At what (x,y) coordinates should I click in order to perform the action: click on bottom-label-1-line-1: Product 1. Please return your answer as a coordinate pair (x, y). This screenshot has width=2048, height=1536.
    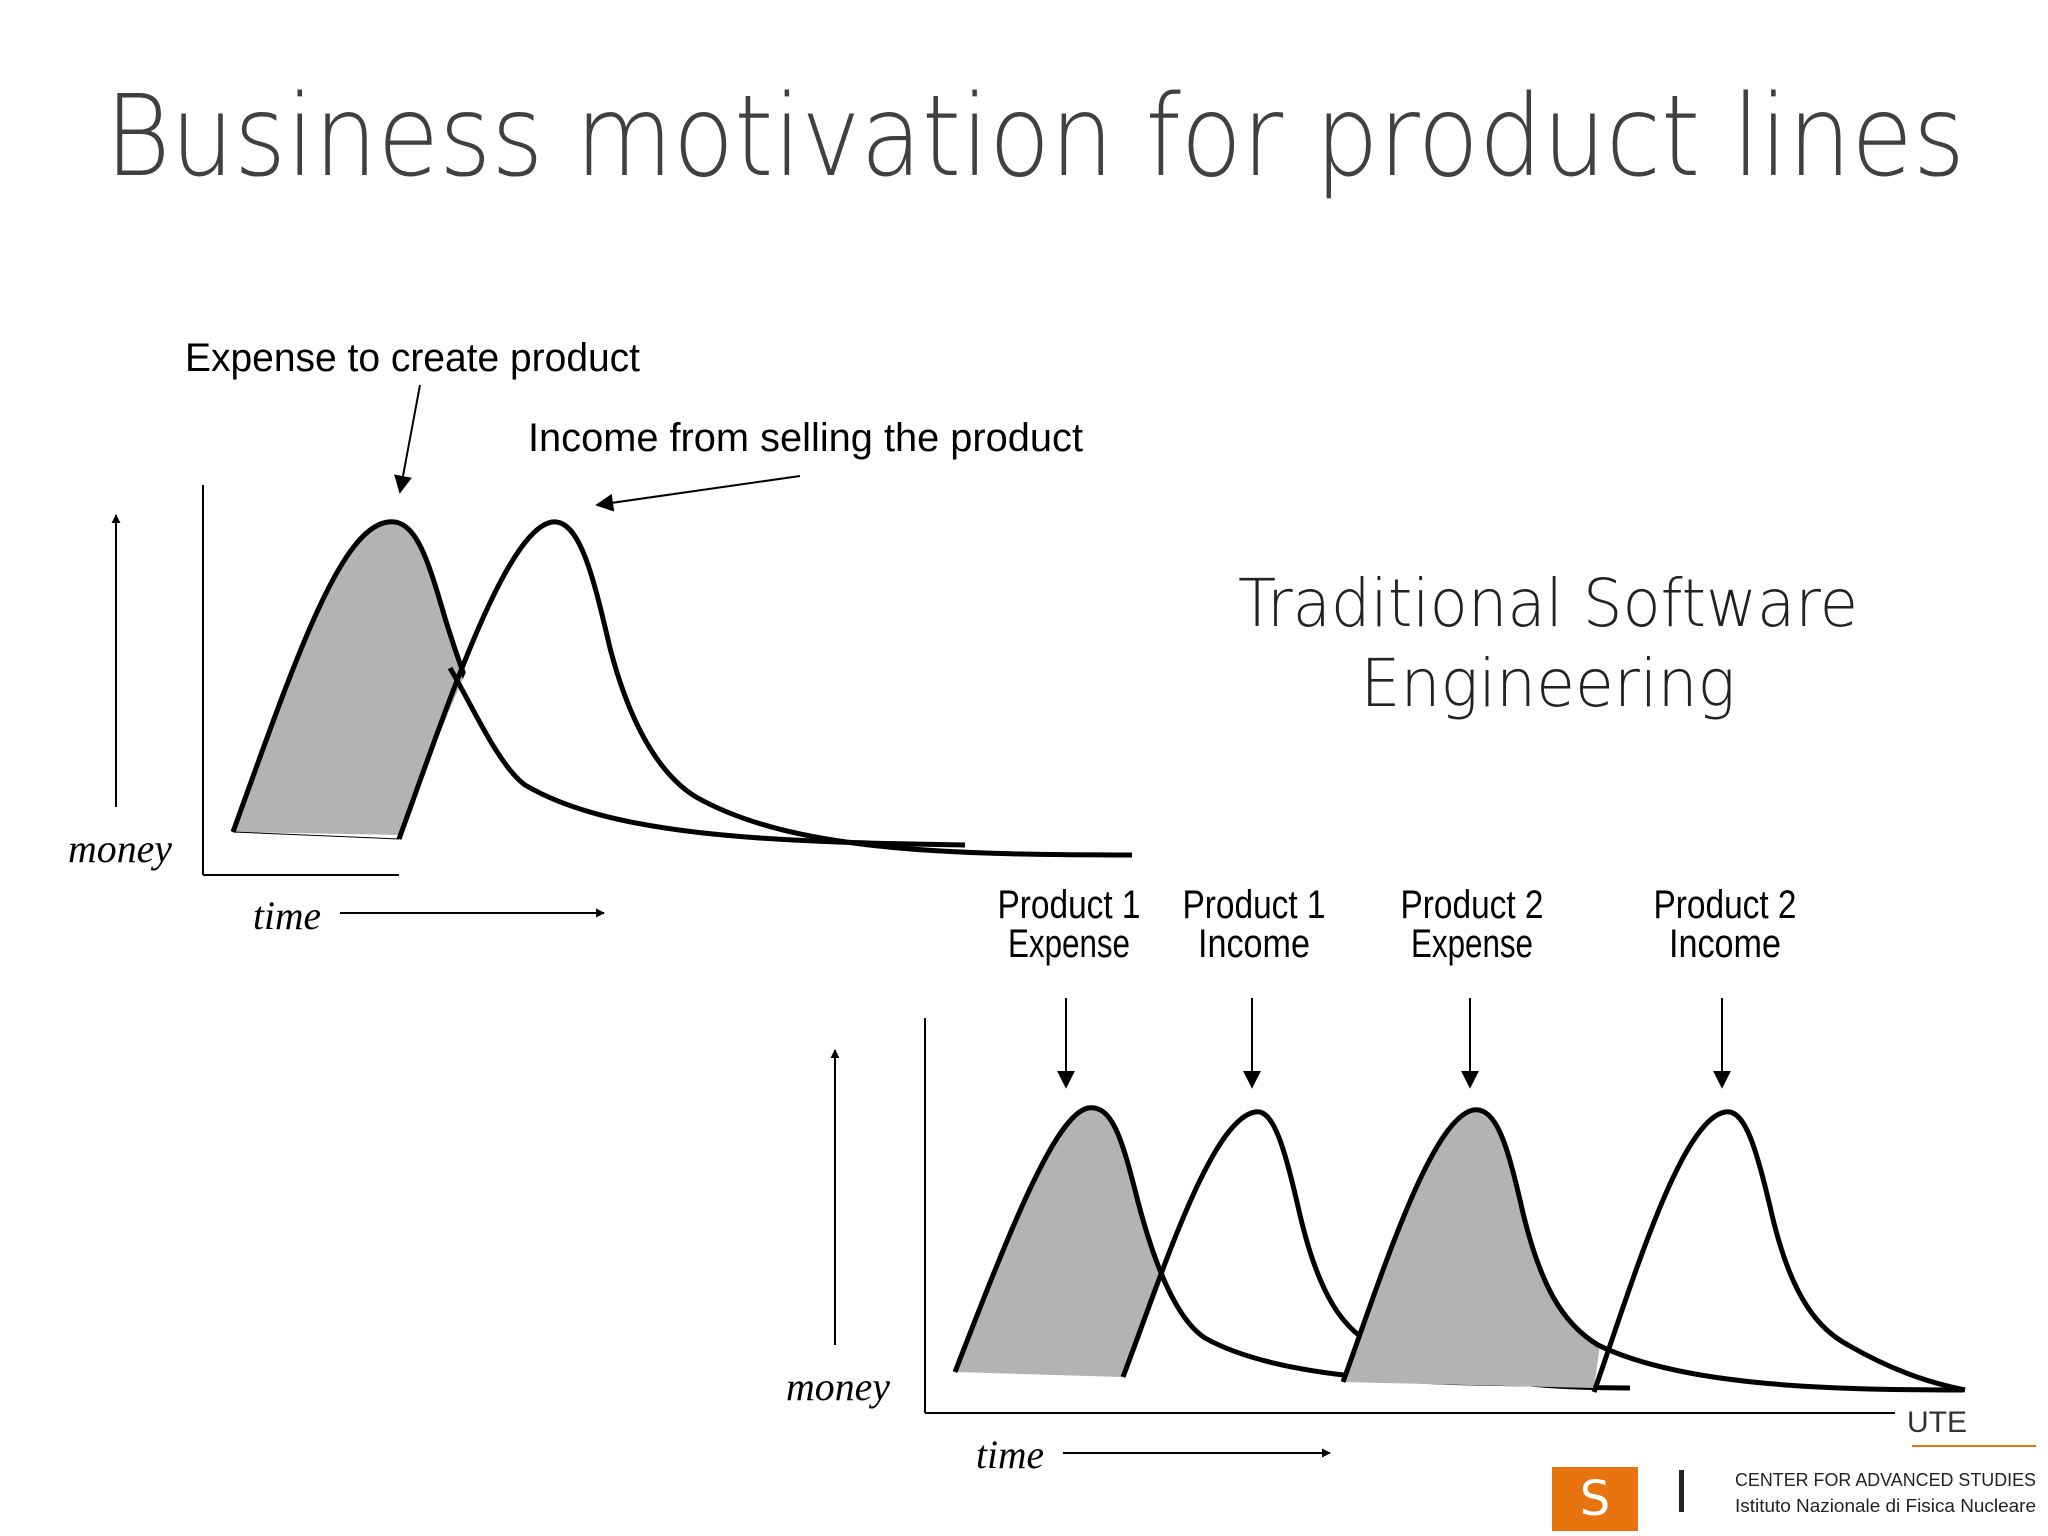
    Looking at the image, I should click on (1069, 905).